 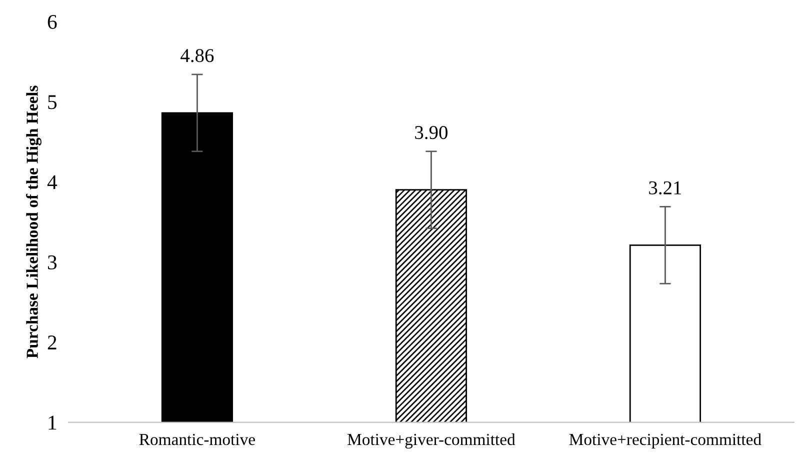 What do you see at coordinates (197, 440) in the screenshot?
I see `x-tick-label: Romantic-motive` at bounding box center [197, 440].